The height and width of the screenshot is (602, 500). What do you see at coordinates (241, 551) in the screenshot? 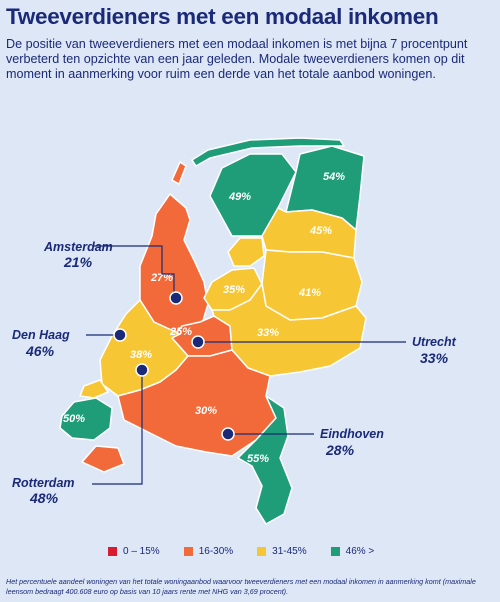
I see `legend: 0 – 15% 16-30% 31-45% 46% >` at bounding box center [241, 551].